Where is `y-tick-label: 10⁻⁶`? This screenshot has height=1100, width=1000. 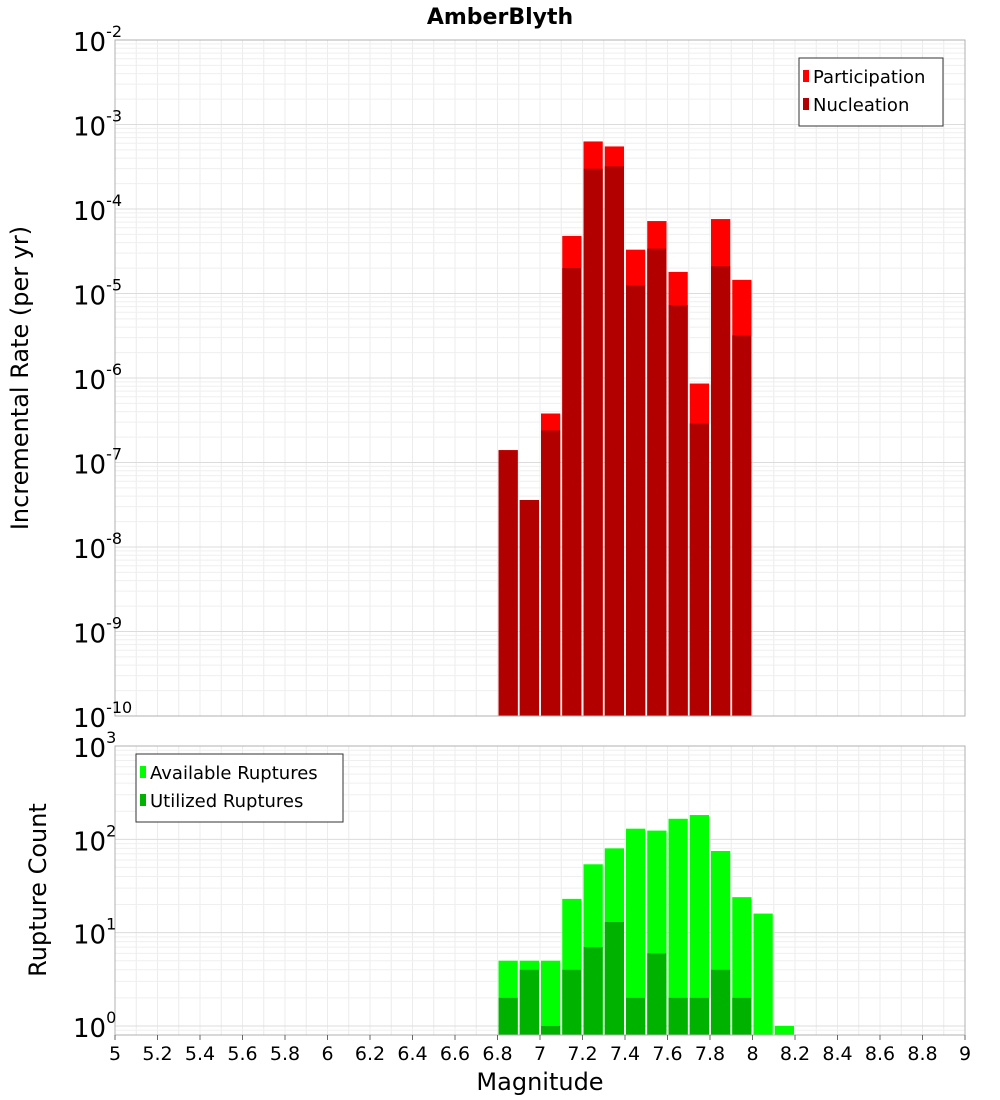
y-tick-label: 10⁻⁶ is located at coordinates (97, 378).